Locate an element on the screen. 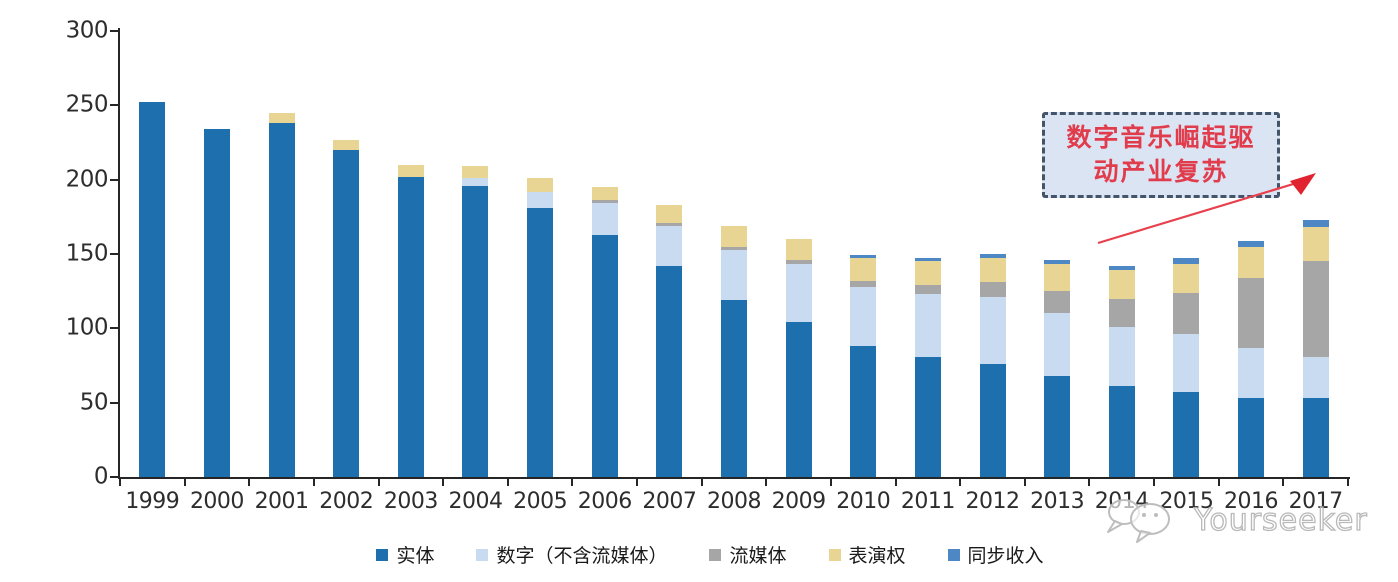  legend-item-physical: 实体 is located at coordinates (405, 554).